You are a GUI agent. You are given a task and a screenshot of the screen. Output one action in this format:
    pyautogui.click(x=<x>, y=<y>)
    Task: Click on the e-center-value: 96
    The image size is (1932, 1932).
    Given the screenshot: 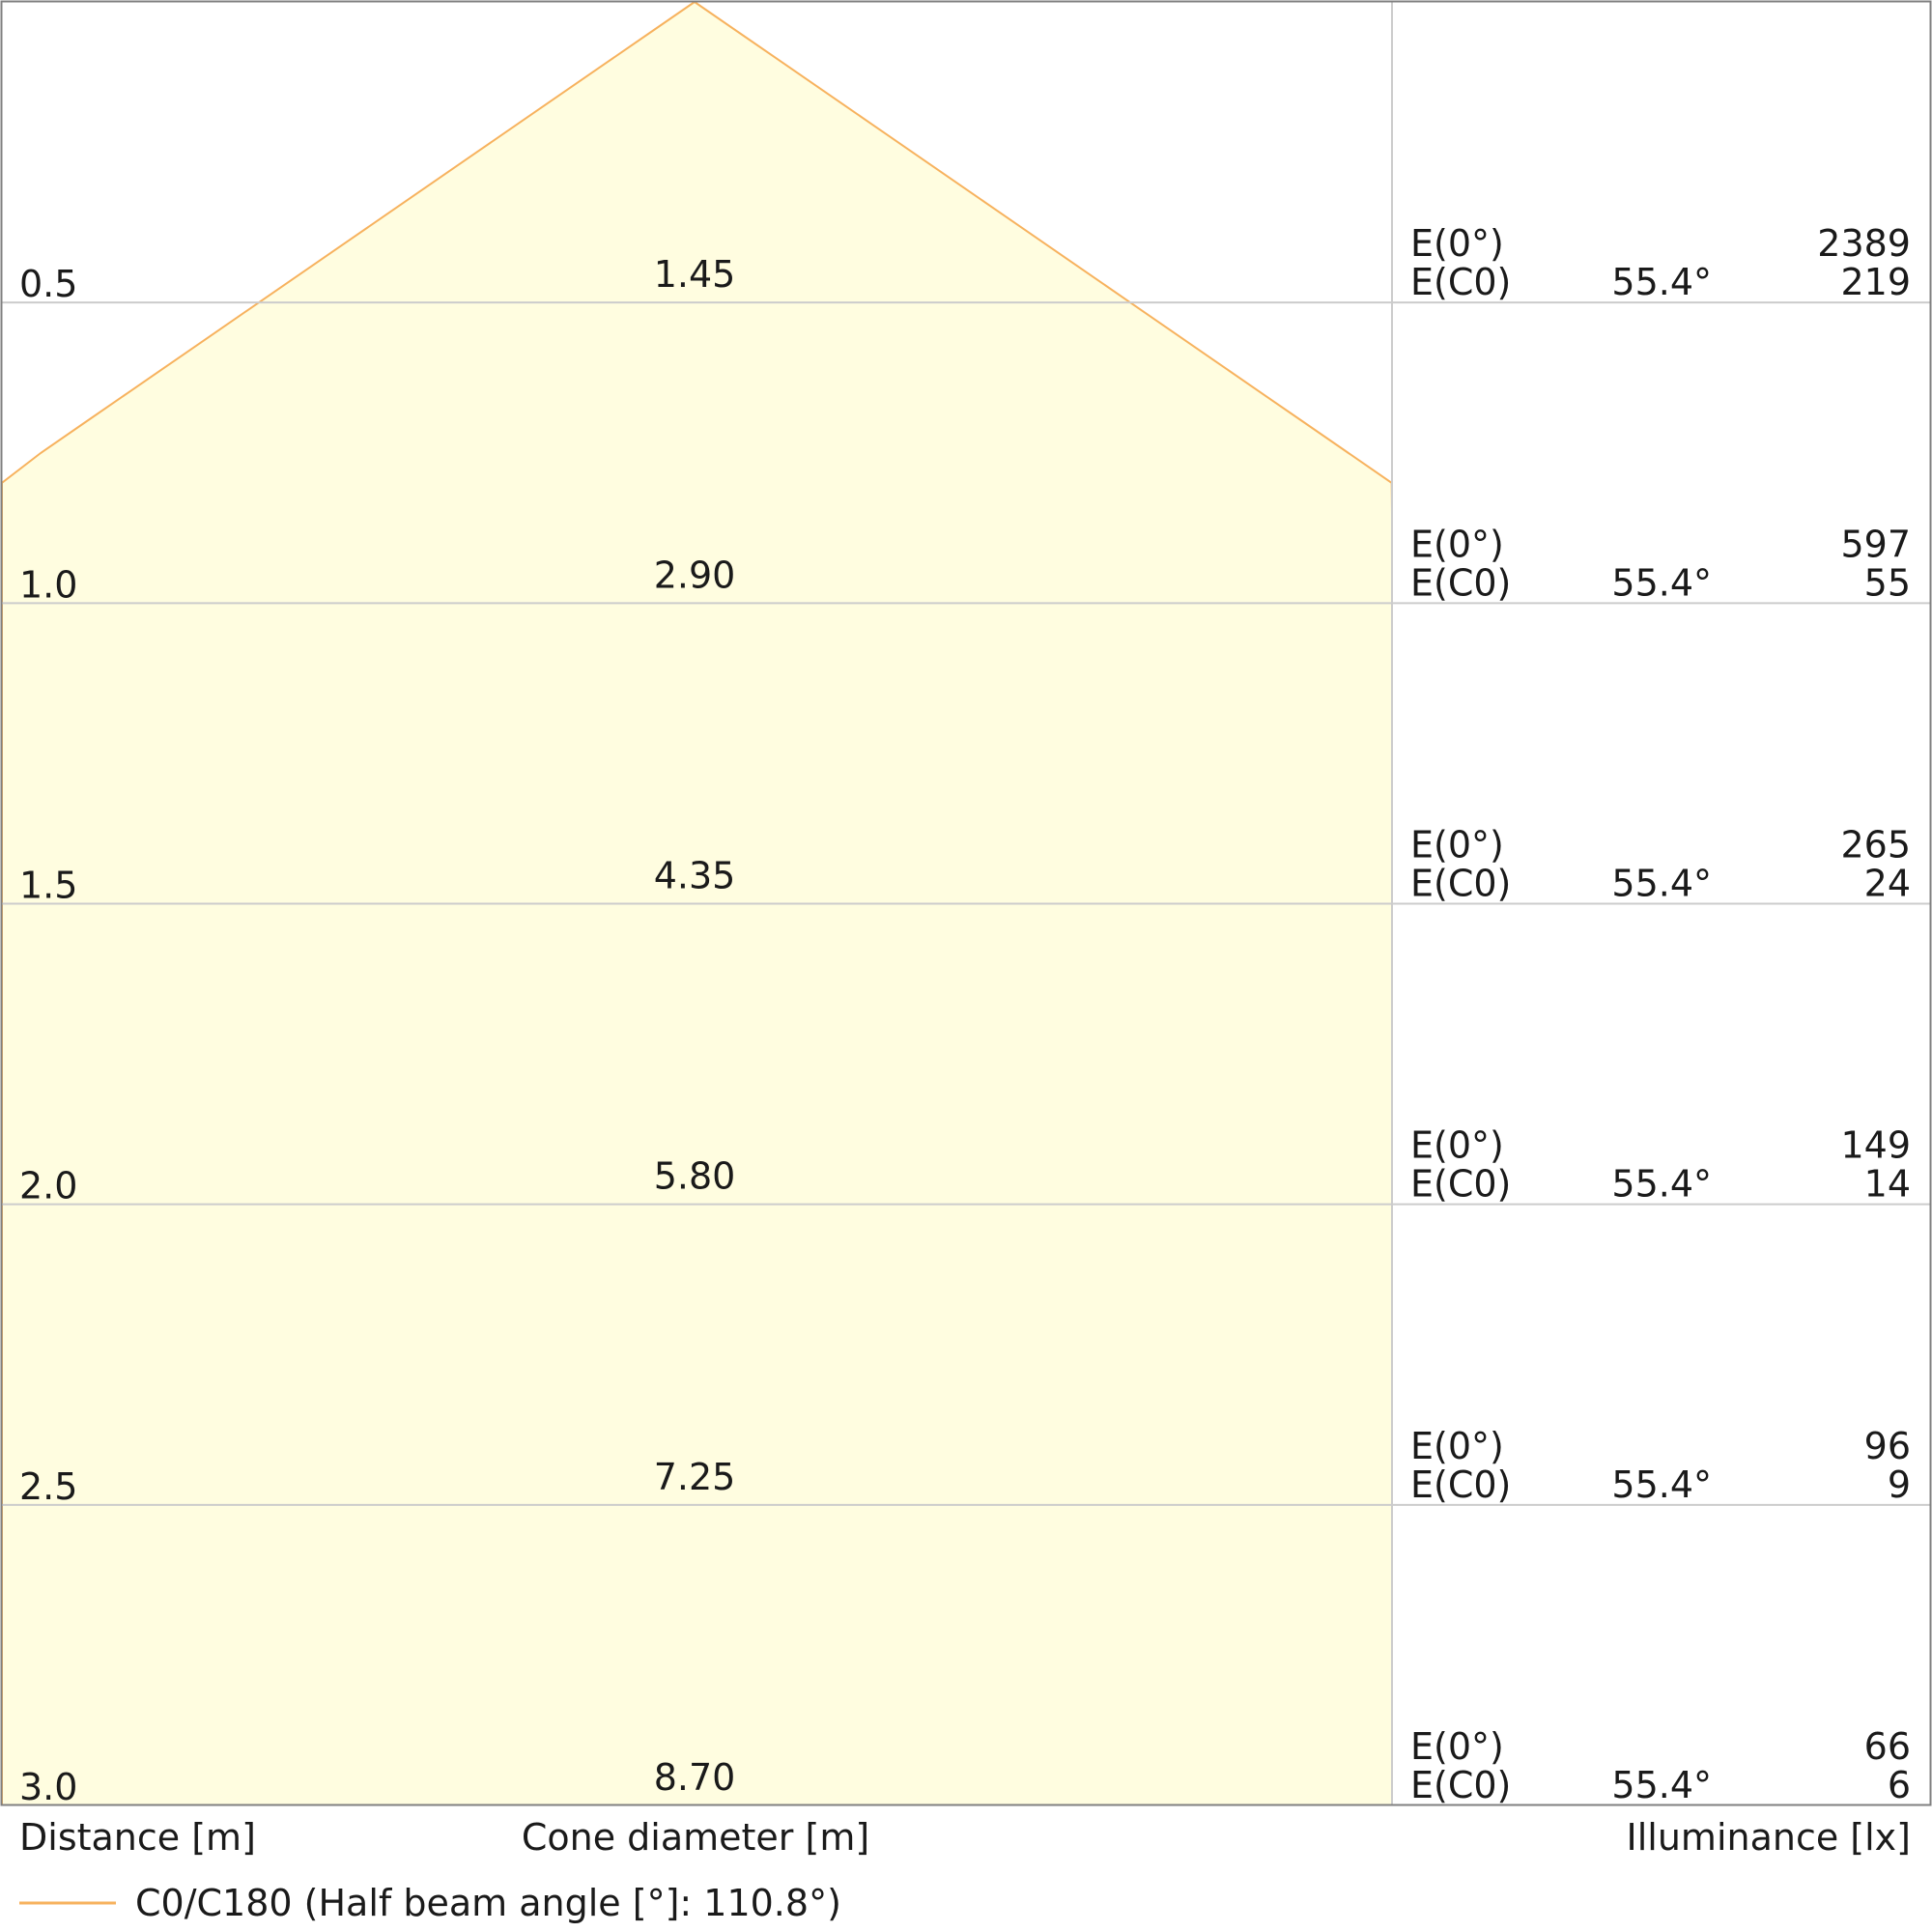 What is the action you would take?
    pyautogui.click(x=1887, y=1446)
    